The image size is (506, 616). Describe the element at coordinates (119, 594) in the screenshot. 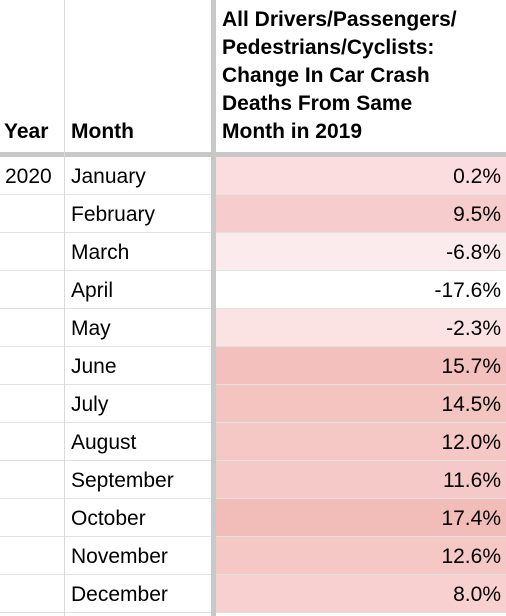

I see `cell-month: December` at that location.